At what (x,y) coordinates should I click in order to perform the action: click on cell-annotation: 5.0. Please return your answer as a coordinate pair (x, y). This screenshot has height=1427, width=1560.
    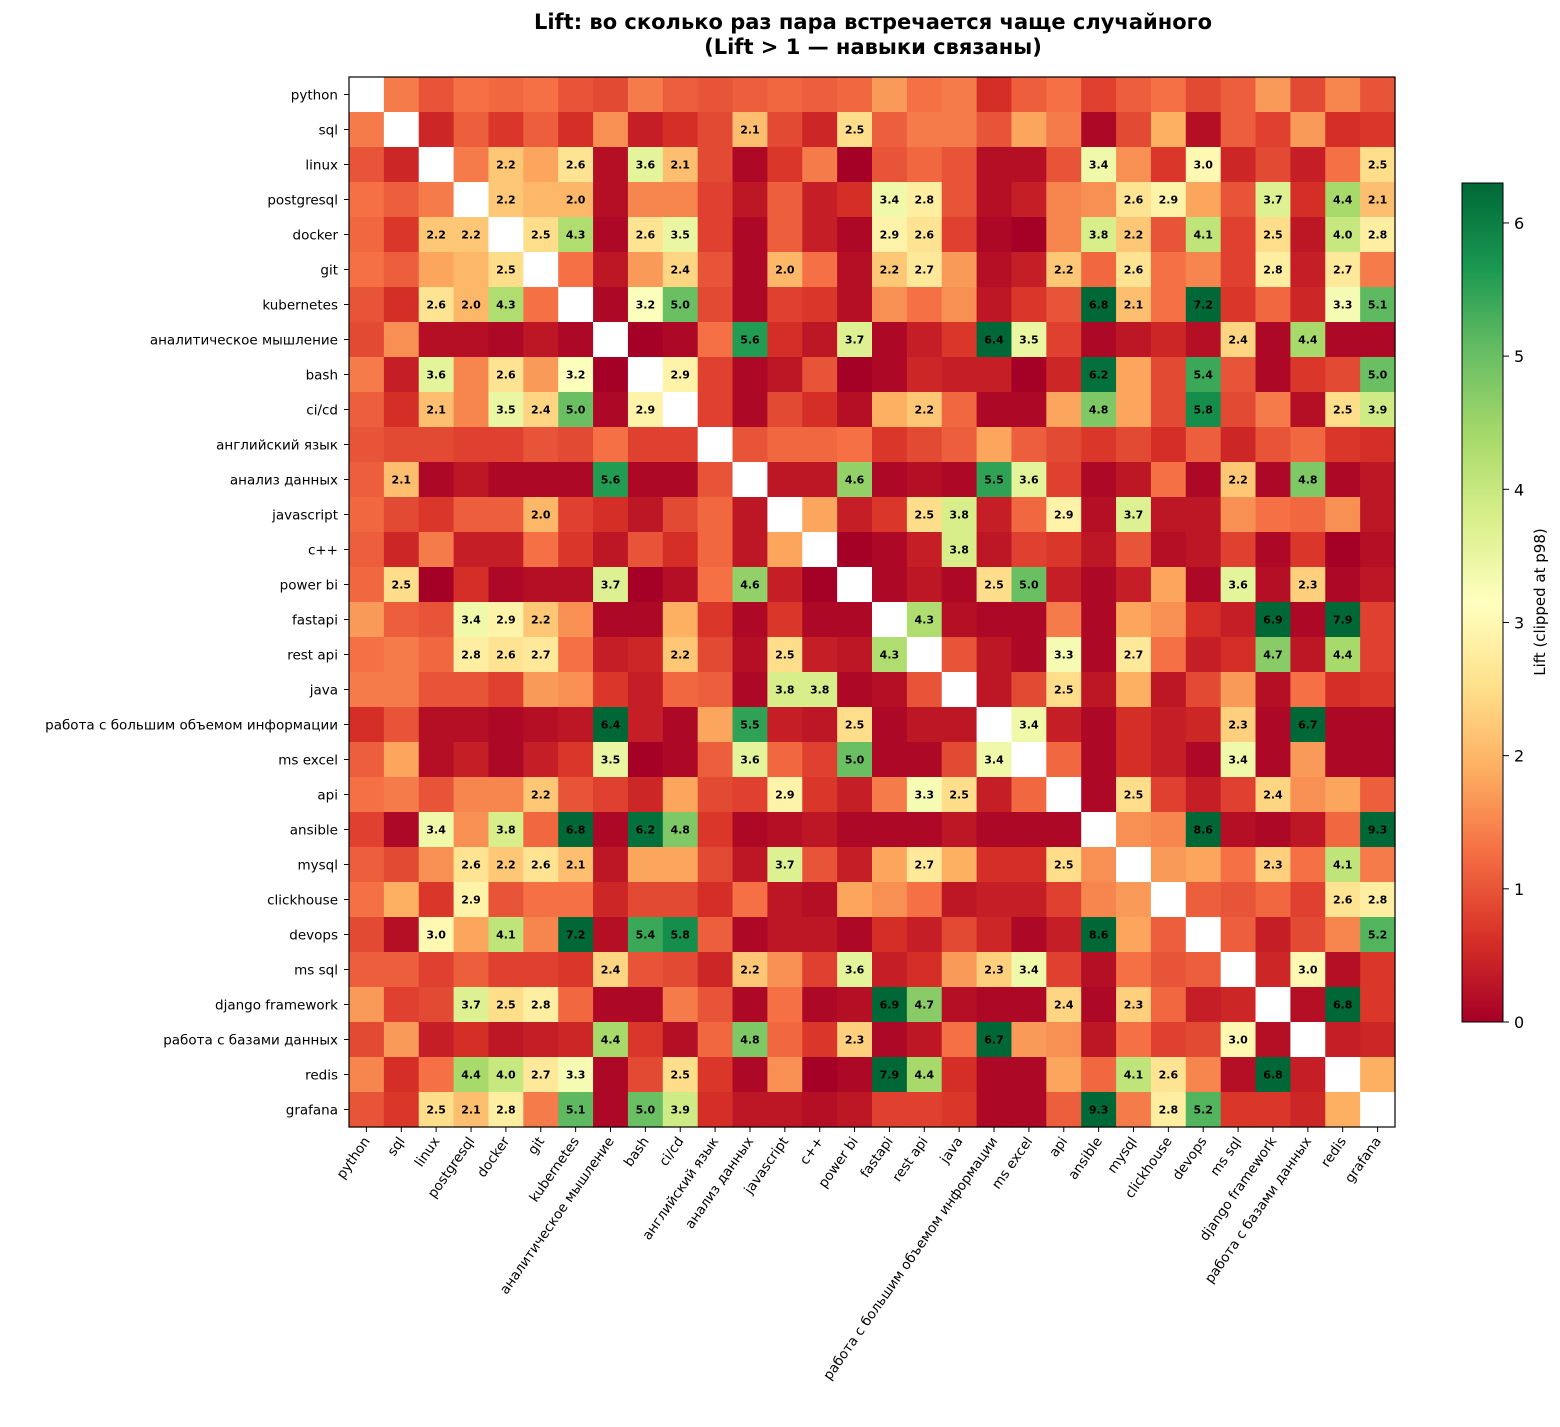
    Looking at the image, I should click on (855, 760).